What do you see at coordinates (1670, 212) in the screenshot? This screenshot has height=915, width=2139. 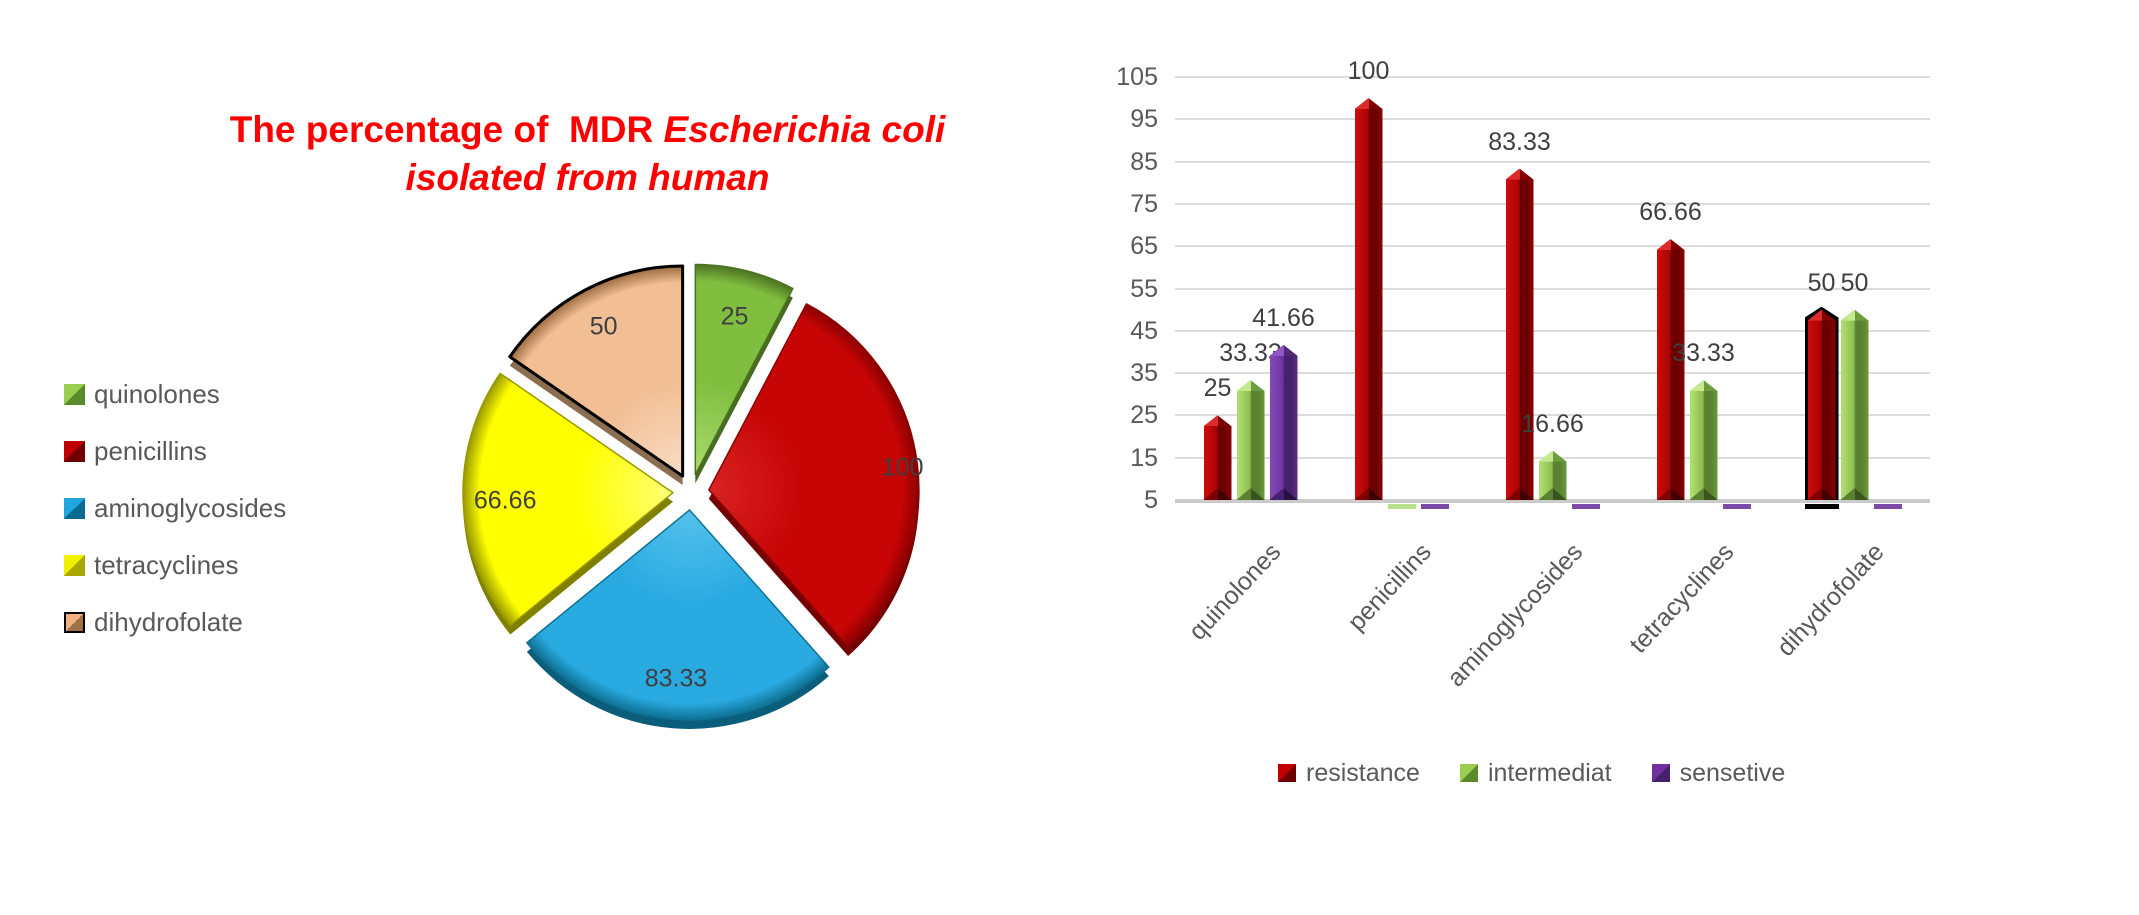 I see `bar-data-label: 66.66` at bounding box center [1670, 212].